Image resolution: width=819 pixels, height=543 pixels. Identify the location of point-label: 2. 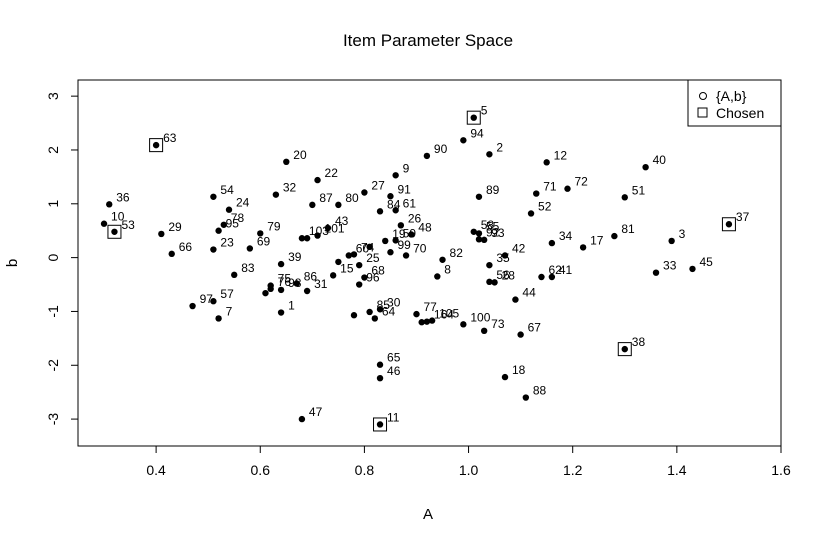
(499, 147).